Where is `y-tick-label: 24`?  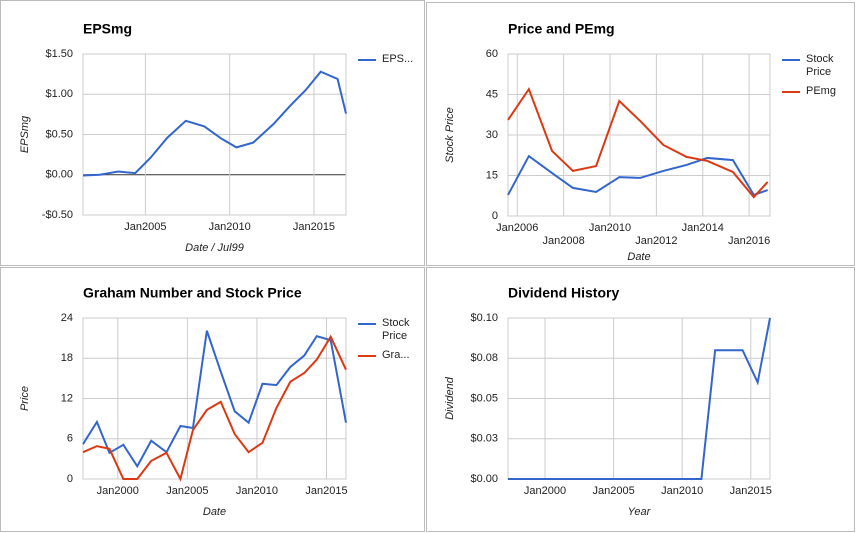
y-tick-label: 24 is located at coordinates (67, 318).